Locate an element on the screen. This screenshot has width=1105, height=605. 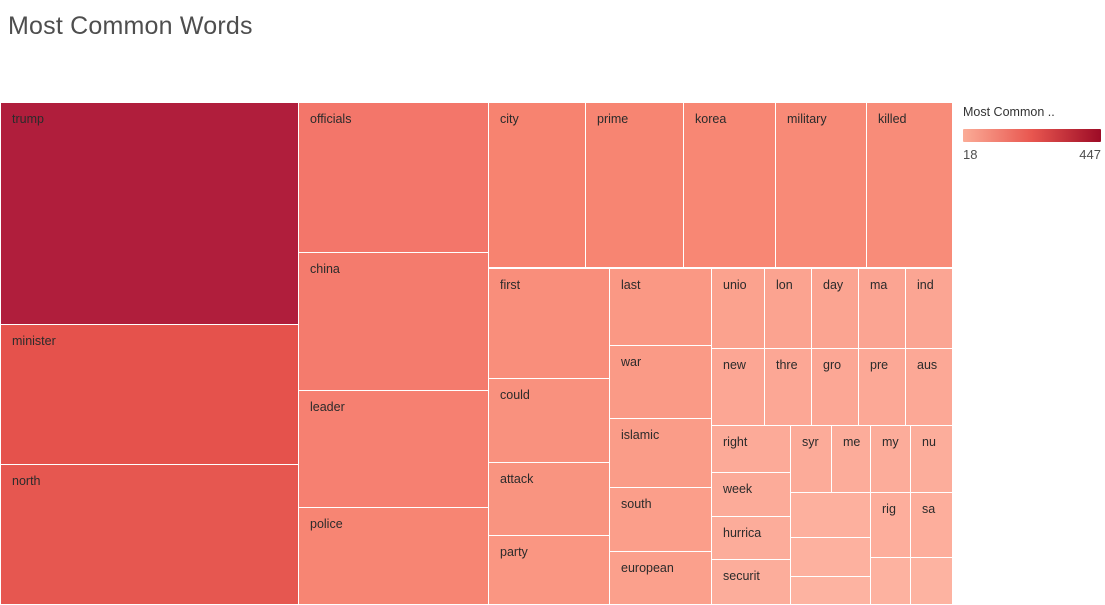
treemap-cell-north: north is located at coordinates (149, 534).